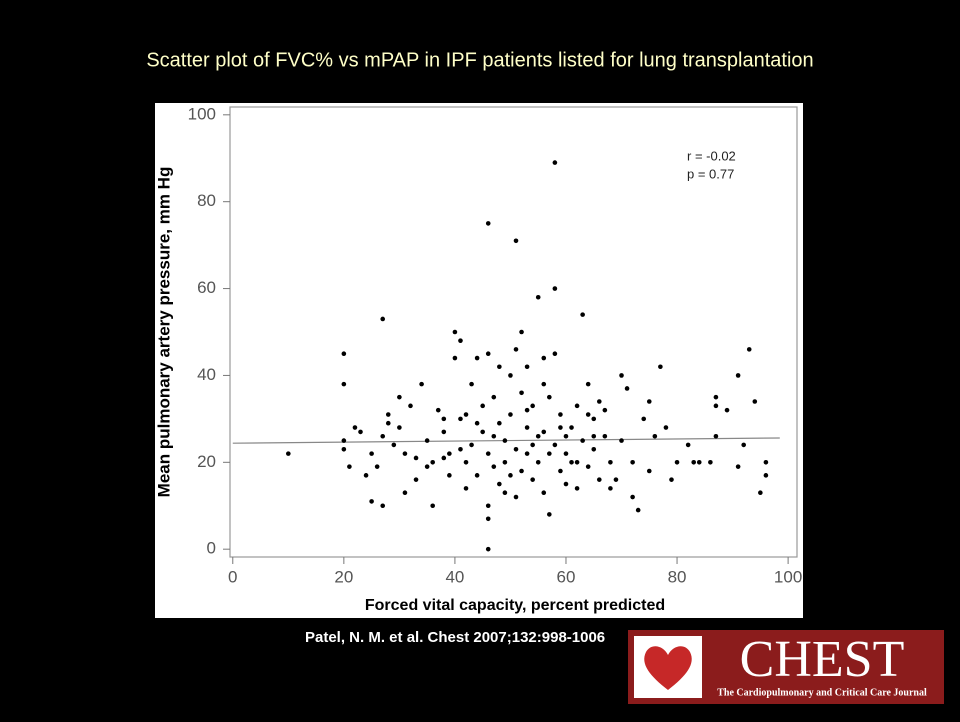 Image resolution: width=960 pixels, height=722 pixels. Describe the element at coordinates (515, 605) in the screenshot. I see `x-axis-label: Forced vital capacity, percent predicted` at that location.